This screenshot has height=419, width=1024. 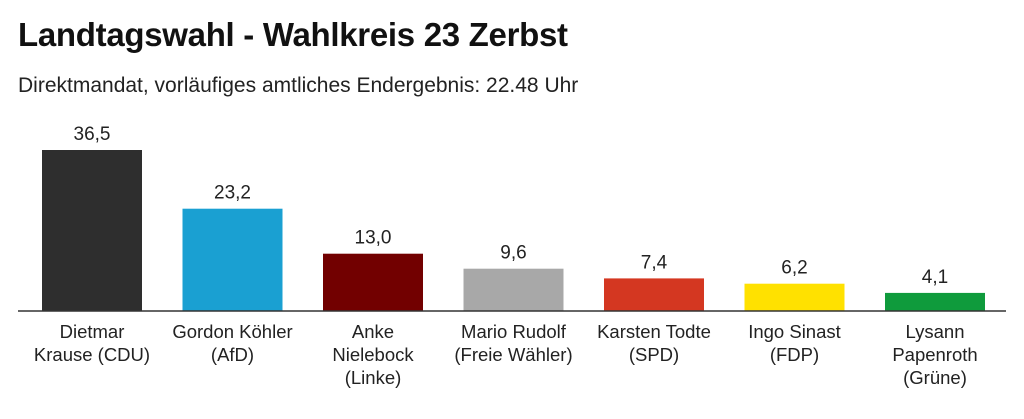 What do you see at coordinates (513, 343) in the screenshot?
I see `category-label-3: Mario Rudolf (Freie Wähler)` at bounding box center [513, 343].